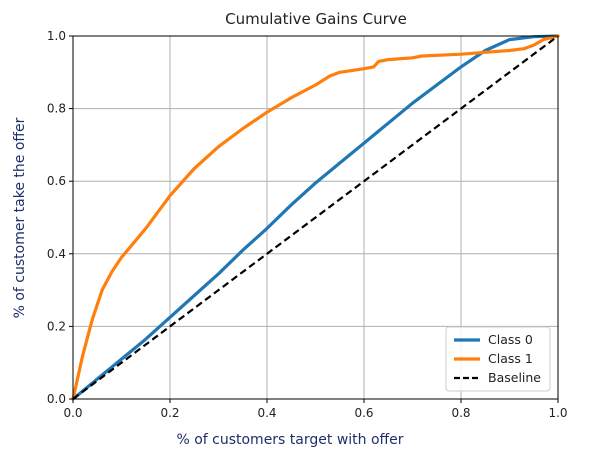 Image resolution: width=599 pixels, height=454 pixels. I want to click on y-tick-label: 0.8, so click(56, 109).